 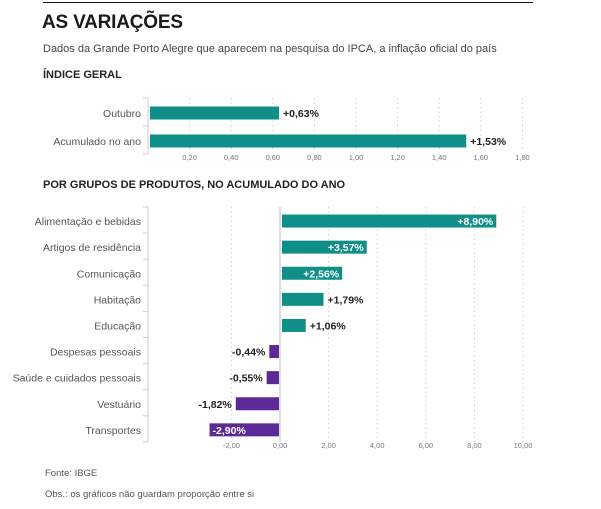 I want to click on category-label: Alimentação e bebidas, so click(x=88, y=222).